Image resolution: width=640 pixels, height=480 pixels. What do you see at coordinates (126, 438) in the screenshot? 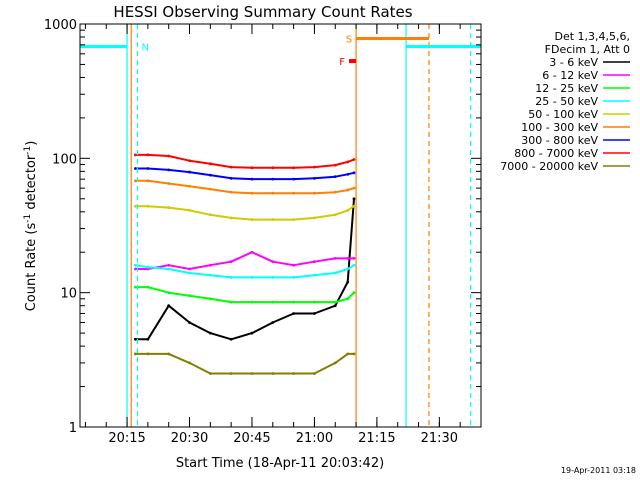
I see `x-tick-label: 20:15` at bounding box center [126, 438].